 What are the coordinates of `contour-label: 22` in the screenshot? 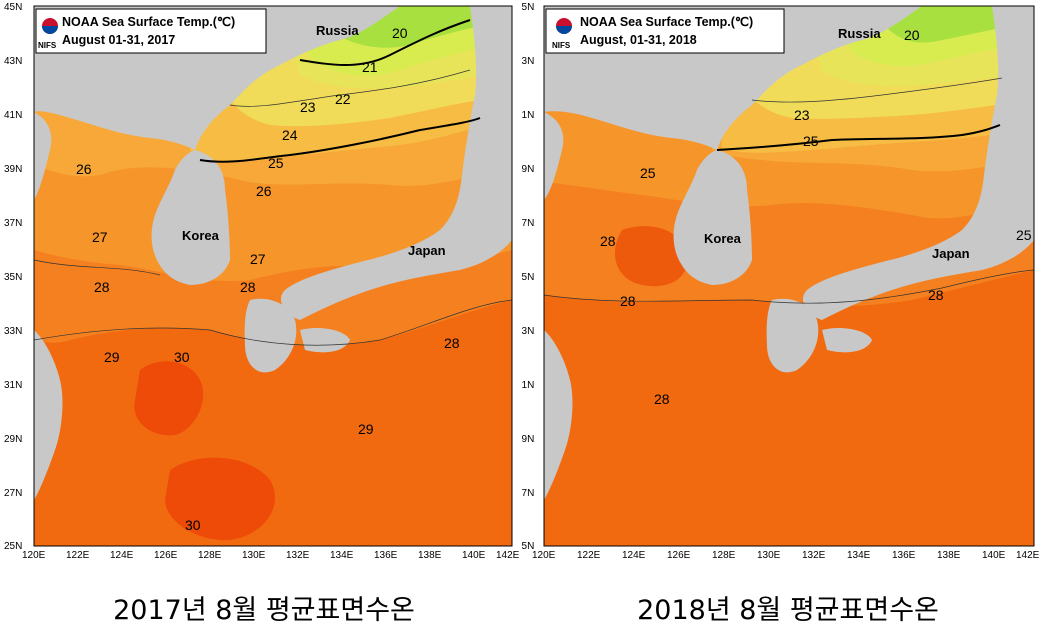 It's located at (343, 99).